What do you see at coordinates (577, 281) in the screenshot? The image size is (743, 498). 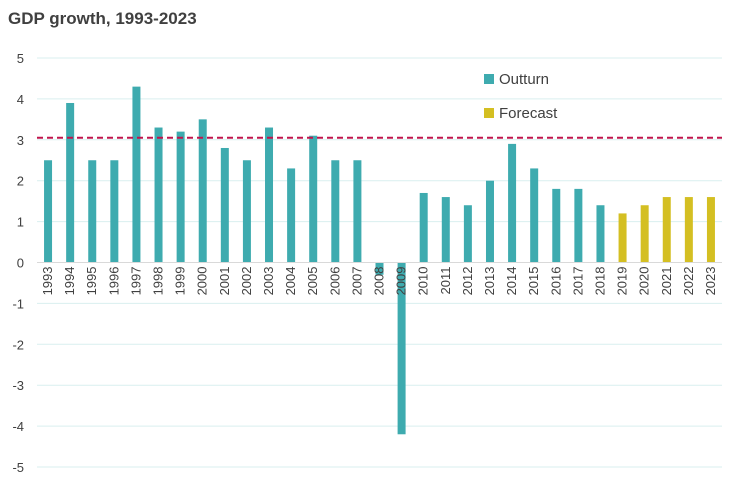 I see `x-tick-label: 2017` at bounding box center [577, 281].